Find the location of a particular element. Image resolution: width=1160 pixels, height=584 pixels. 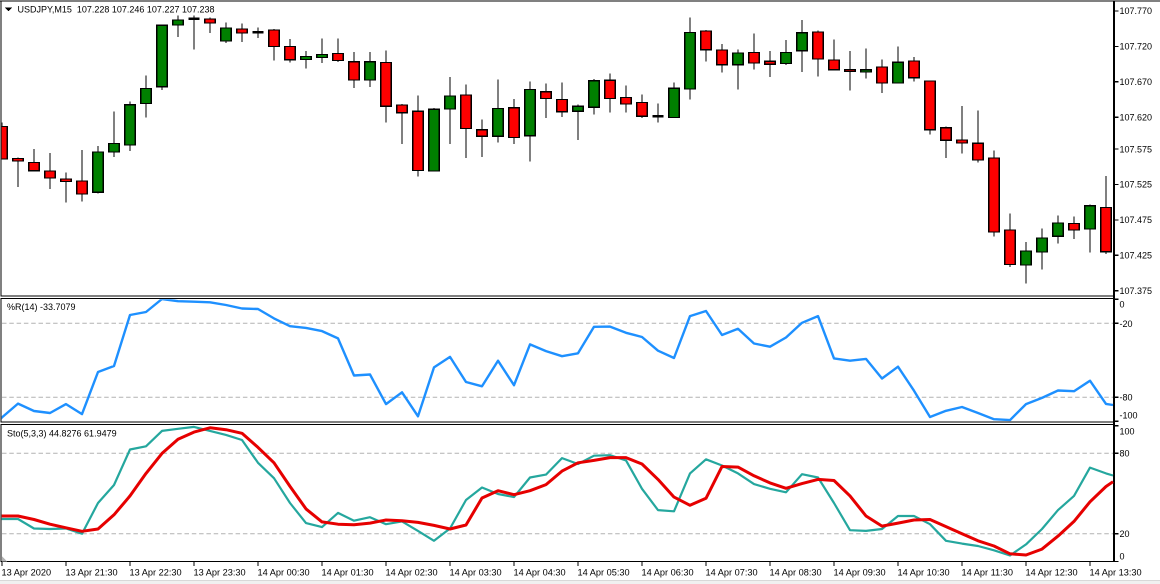

svg-text: 14 Apr 04:30 is located at coordinates (540, 573).